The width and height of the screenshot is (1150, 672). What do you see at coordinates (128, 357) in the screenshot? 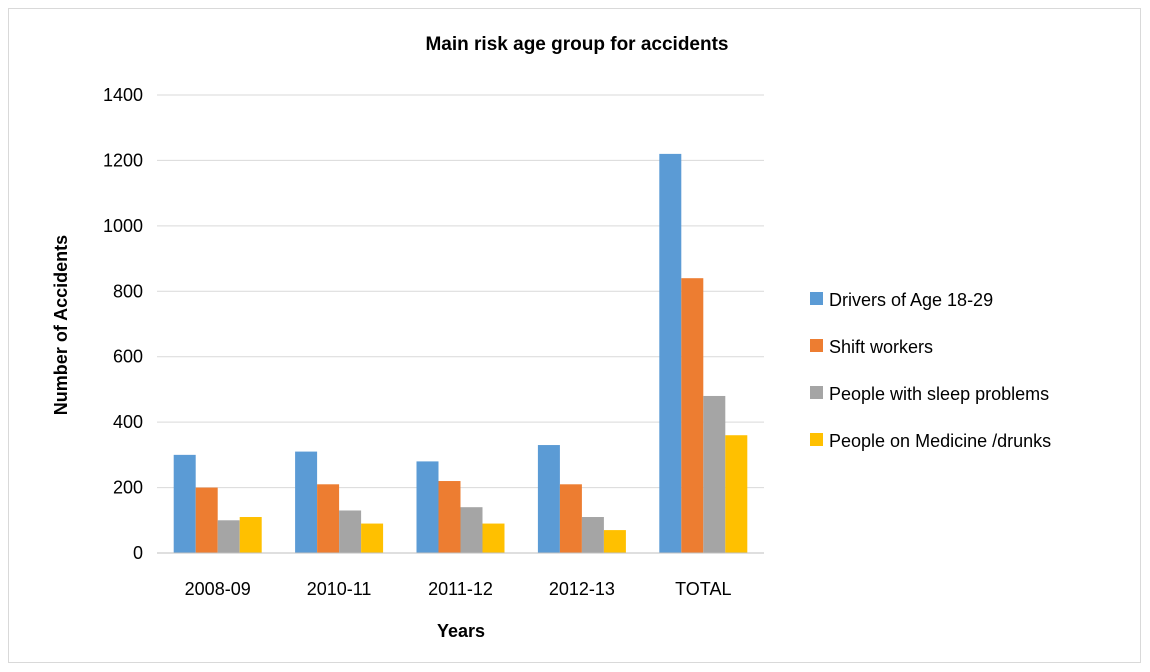
I see `y-tick-label: 600` at bounding box center [128, 357].